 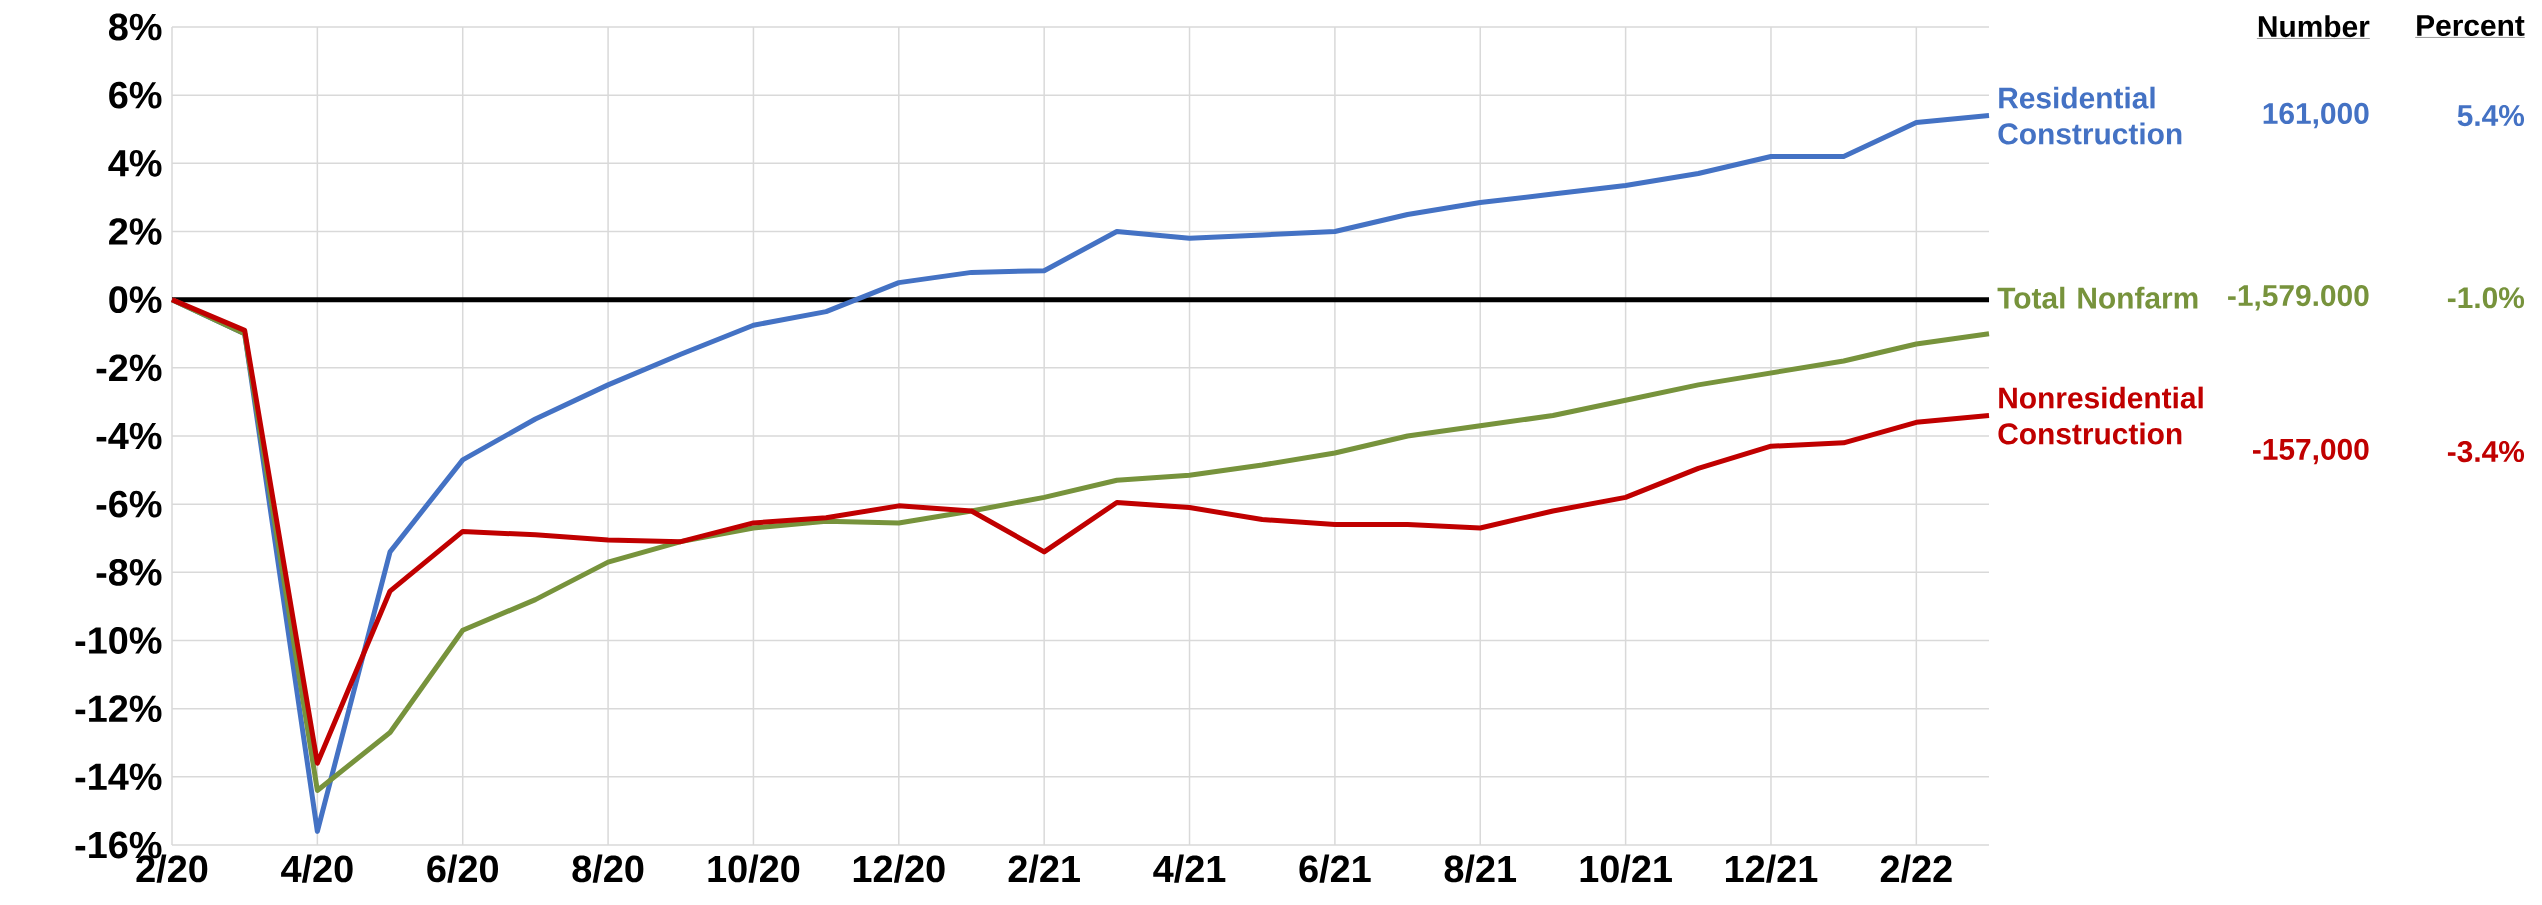 What do you see at coordinates (462, 868) in the screenshot?
I see `x-tick-label: 6/20` at bounding box center [462, 868].